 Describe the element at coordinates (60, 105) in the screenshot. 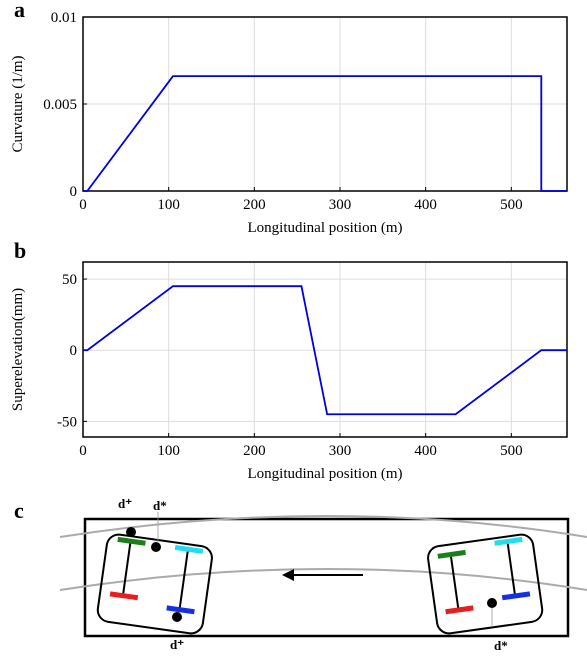

I see `y-tick-label: 0.005` at that location.